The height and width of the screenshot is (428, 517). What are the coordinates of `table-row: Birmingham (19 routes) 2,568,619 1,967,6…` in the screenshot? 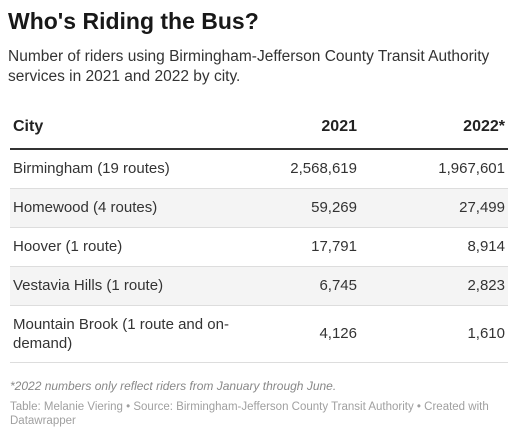 It's located at (259, 169).